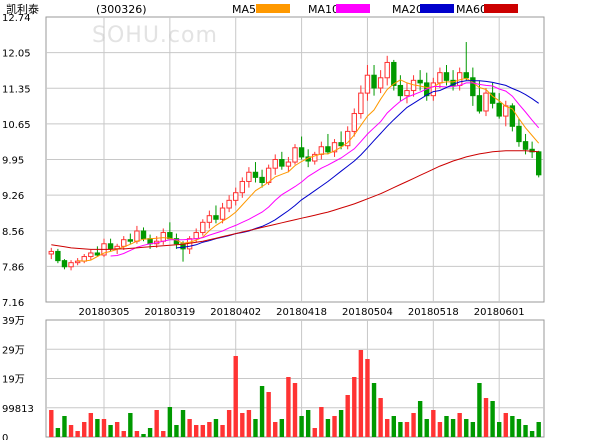 The image size is (600, 440). Describe the element at coordinates (301, 312) in the screenshot. I see `date-tick-label: 20180418` at that location.